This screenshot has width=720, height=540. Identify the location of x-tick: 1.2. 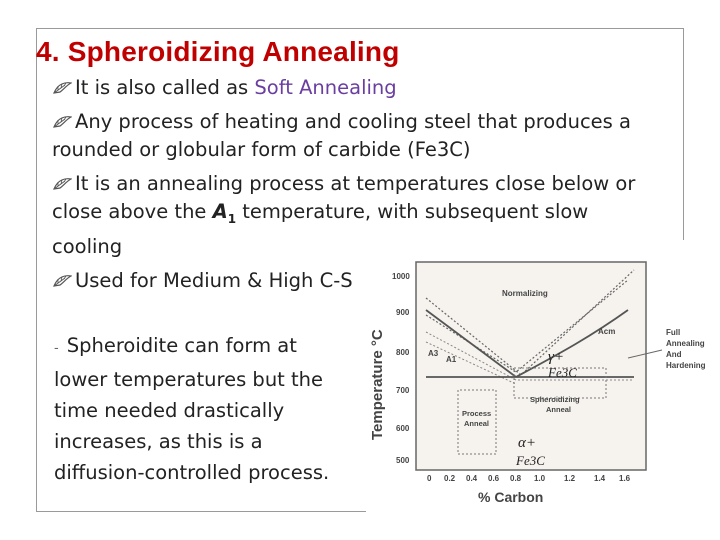
(570, 478).